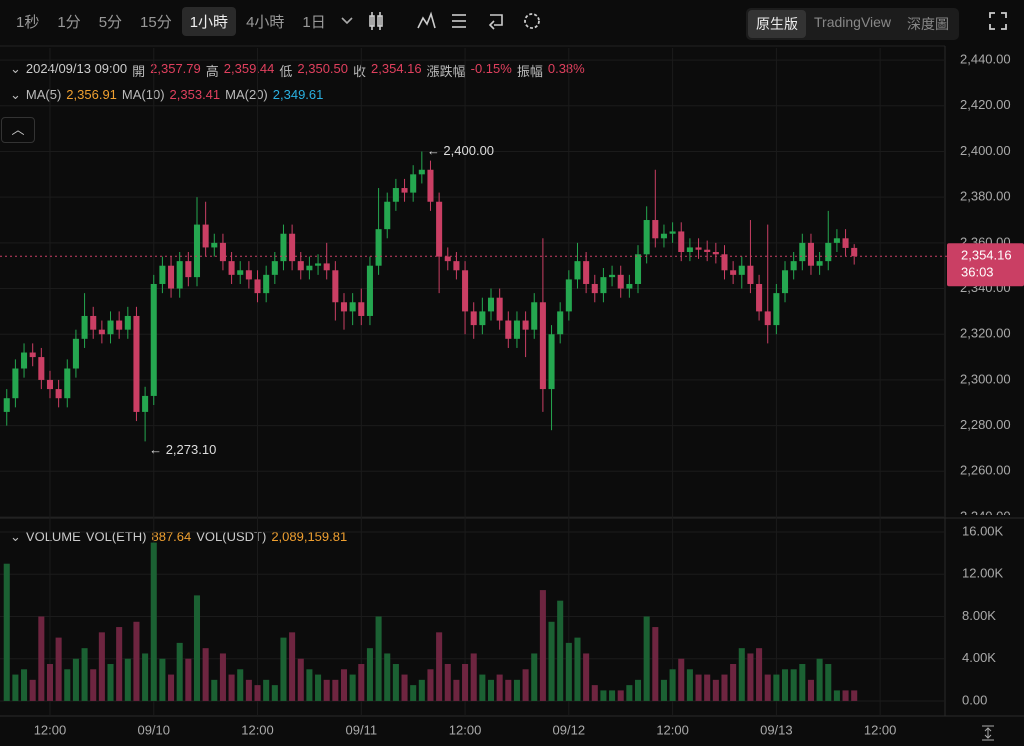 The image size is (1024, 746). What do you see at coordinates (156, 22) in the screenshot?
I see `interval: 15分` at bounding box center [156, 22].